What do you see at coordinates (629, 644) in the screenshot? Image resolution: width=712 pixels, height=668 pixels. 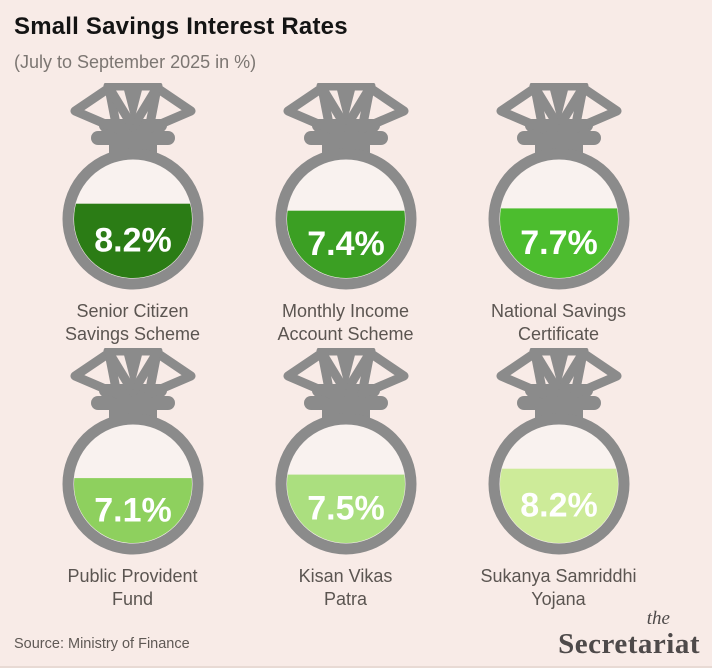 I see `logo-name-text: Secretariat` at bounding box center [629, 644].